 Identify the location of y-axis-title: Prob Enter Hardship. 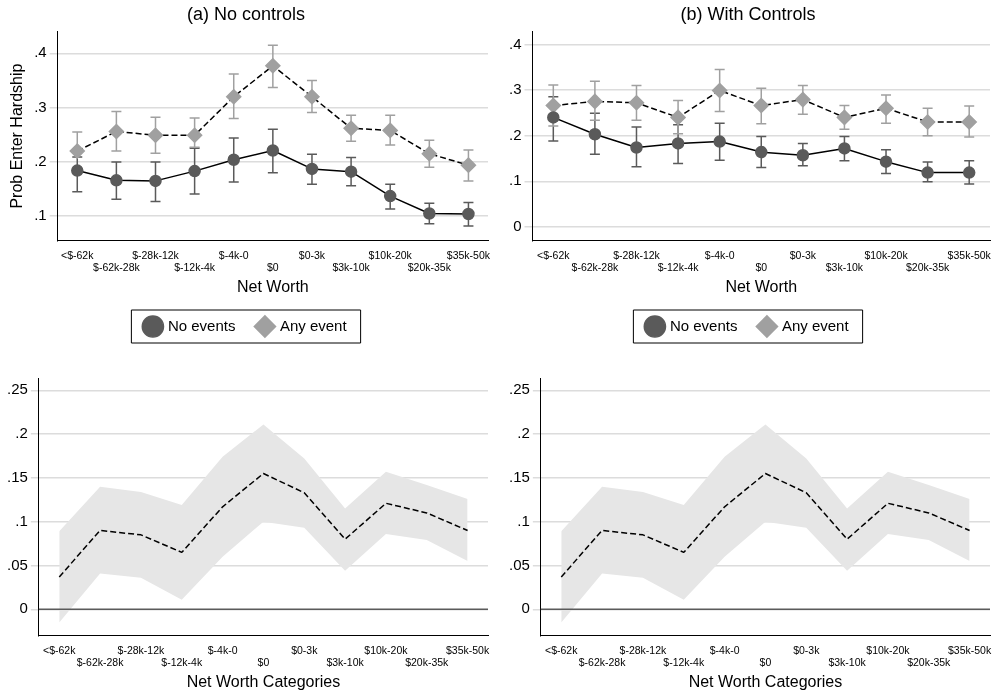
(17, 136).